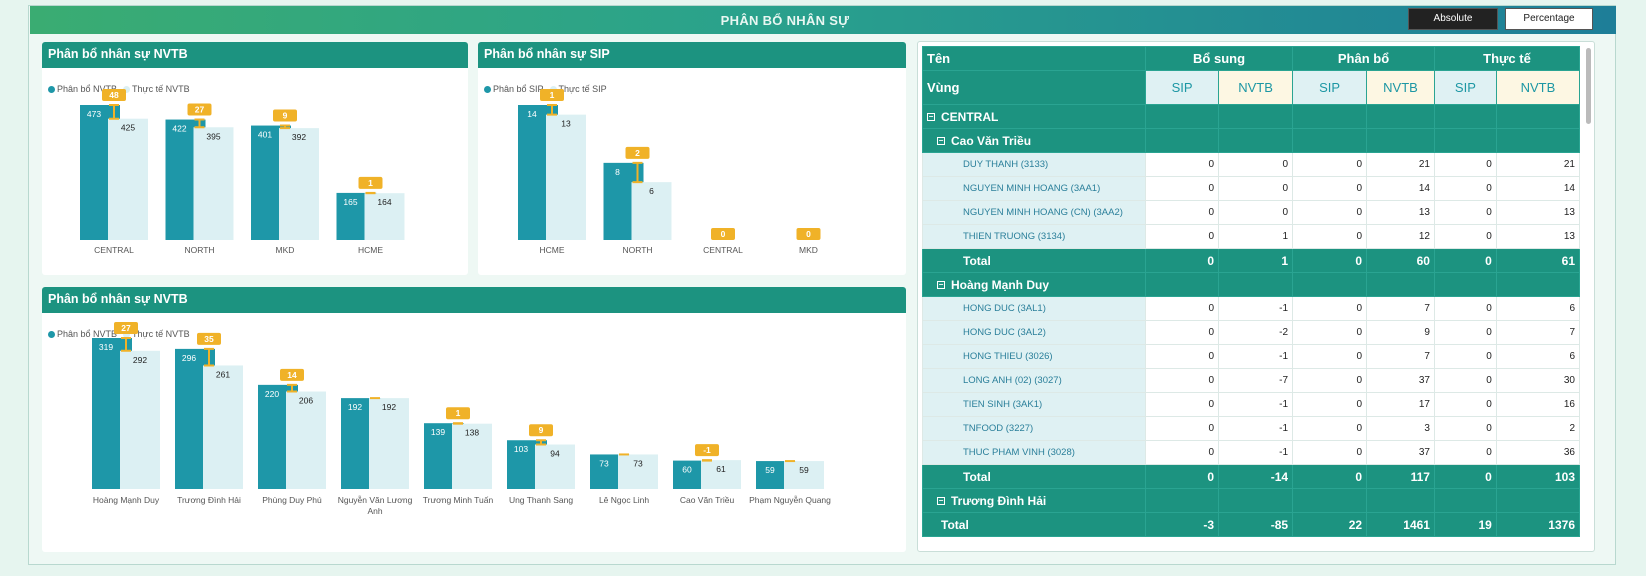 This screenshot has height=576, width=1646. What do you see at coordinates (1034, 500) in the screenshot?
I see `manager-row-label: − Trương Đình Hải` at bounding box center [1034, 500].